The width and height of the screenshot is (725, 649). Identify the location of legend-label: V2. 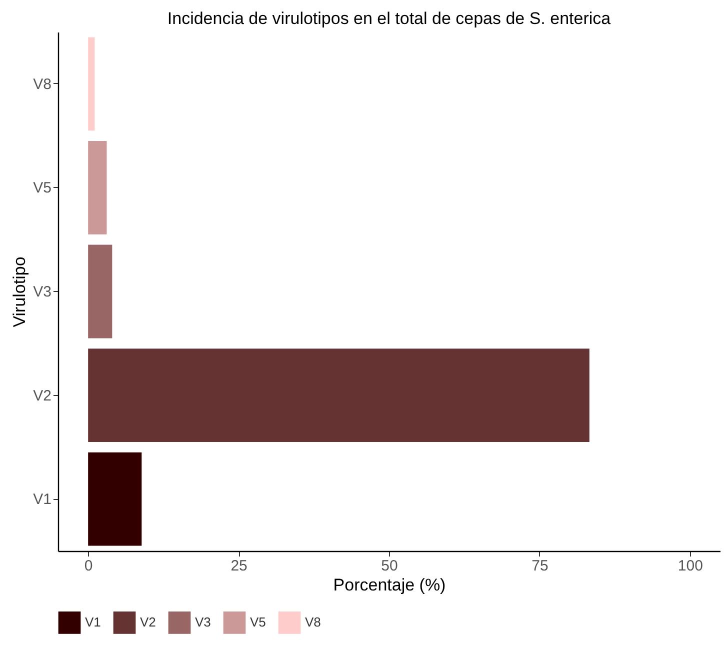
(148, 622).